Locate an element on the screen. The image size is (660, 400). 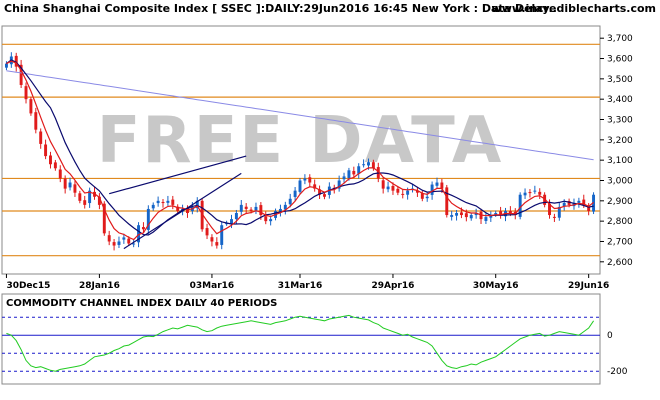
x-tick-label: 29Jun16 is located at coordinates (588, 286).